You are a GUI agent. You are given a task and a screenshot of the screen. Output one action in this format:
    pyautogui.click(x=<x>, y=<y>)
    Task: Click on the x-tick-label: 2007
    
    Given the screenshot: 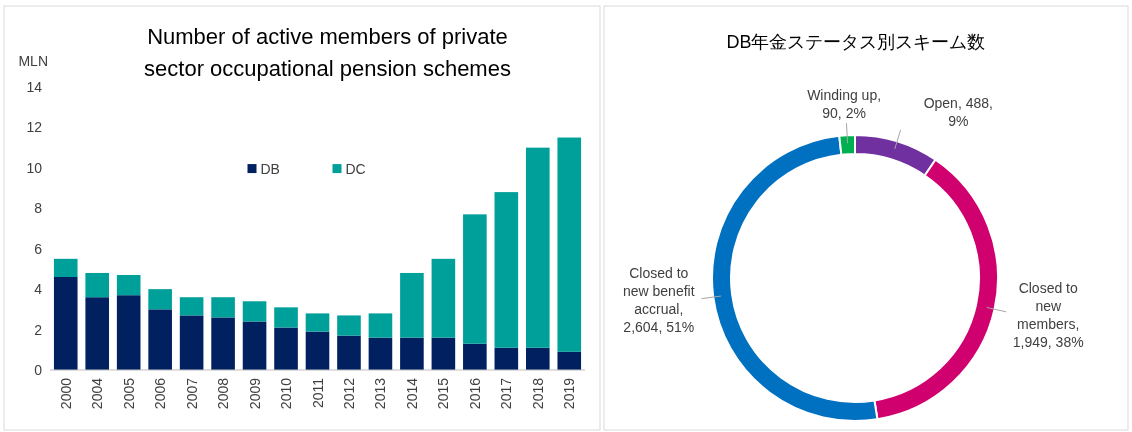 What is the action you would take?
    pyautogui.click(x=191, y=393)
    